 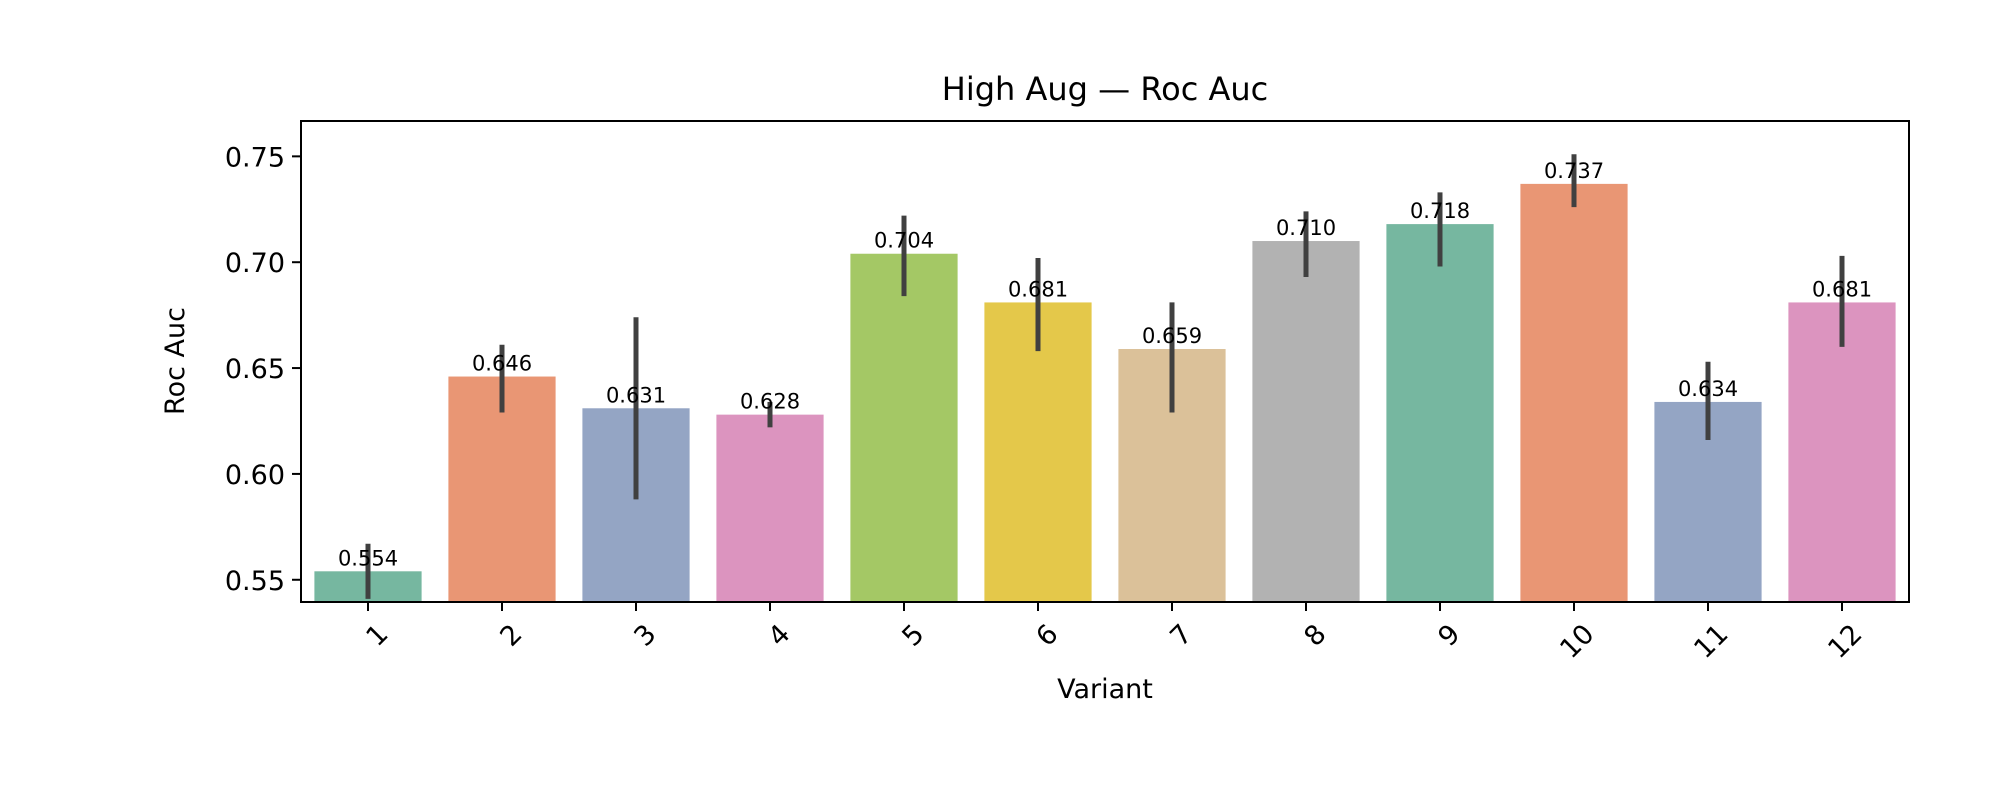 I want to click on x-tick-label-12: 12, so click(x=1845, y=642).